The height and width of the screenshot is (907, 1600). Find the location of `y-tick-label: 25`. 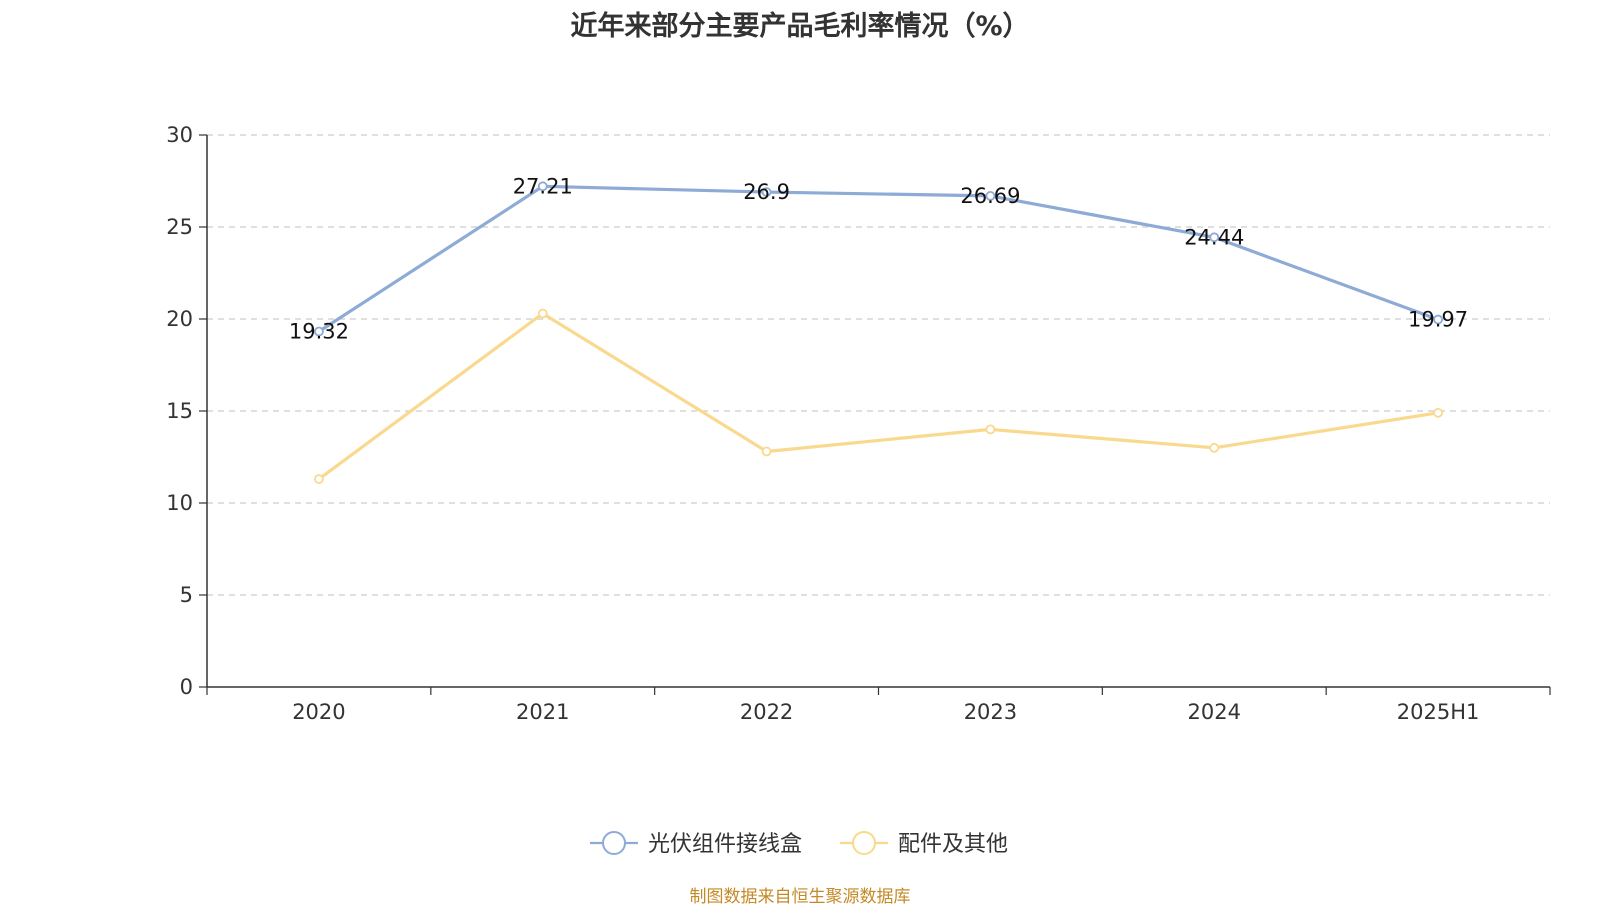

y-tick-label: 25 is located at coordinates (179, 227).